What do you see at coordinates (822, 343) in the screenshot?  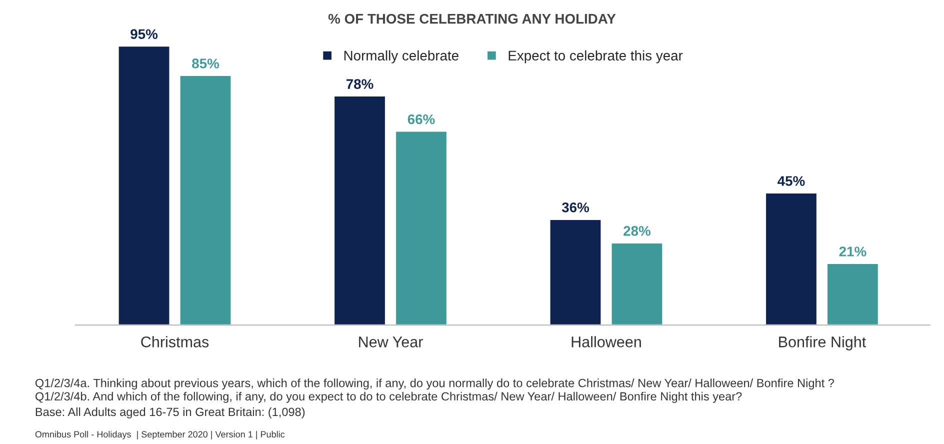 I see `x-tick-label: Bonfire Night` at bounding box center [822, 343].